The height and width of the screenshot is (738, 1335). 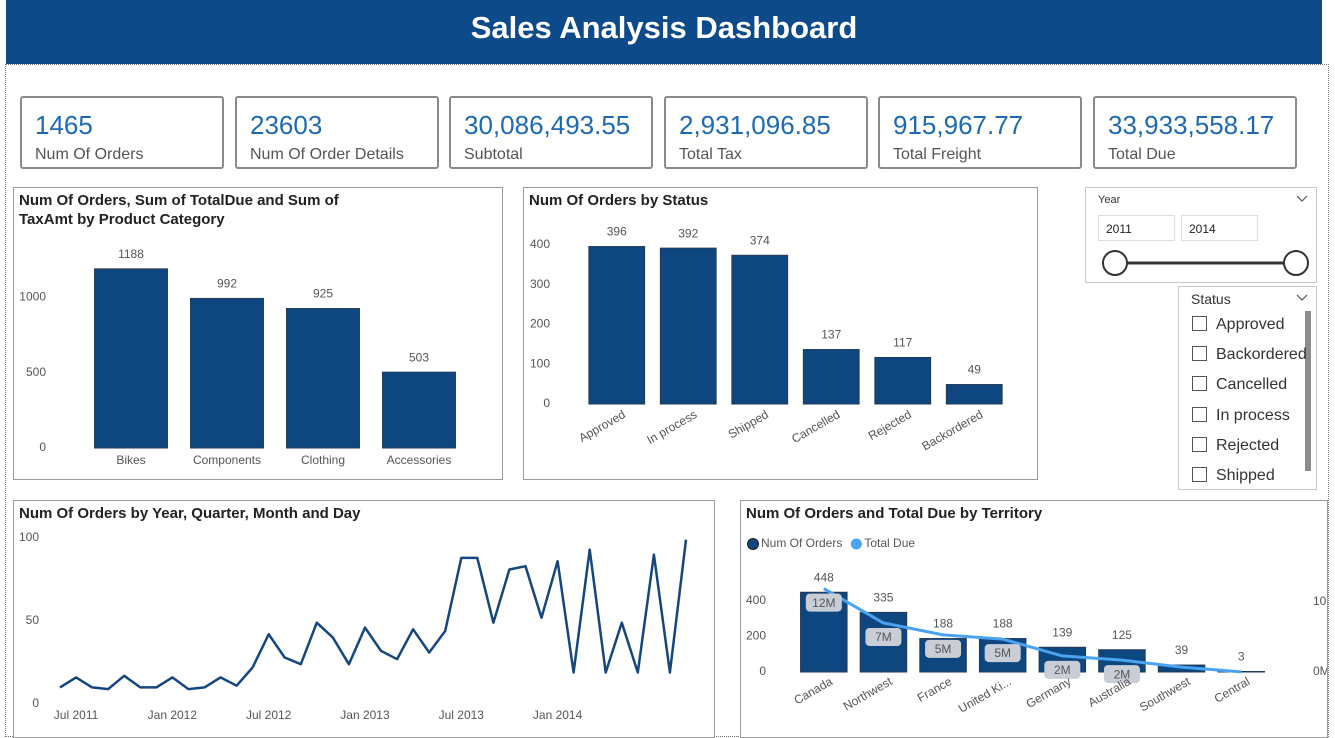 I want to click on x-tick-label: Backordered, so click(x=952, y=430).